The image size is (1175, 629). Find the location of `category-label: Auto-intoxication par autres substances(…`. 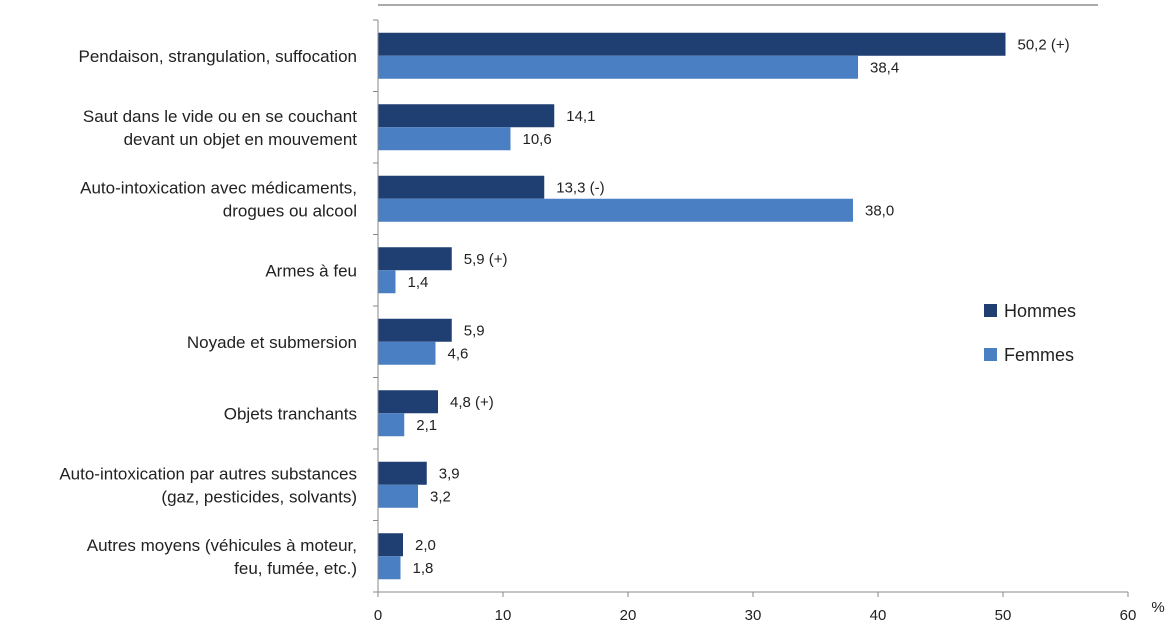

category-label: Auto-intoxication par autres substances(… is located at coordinates (208, 485).